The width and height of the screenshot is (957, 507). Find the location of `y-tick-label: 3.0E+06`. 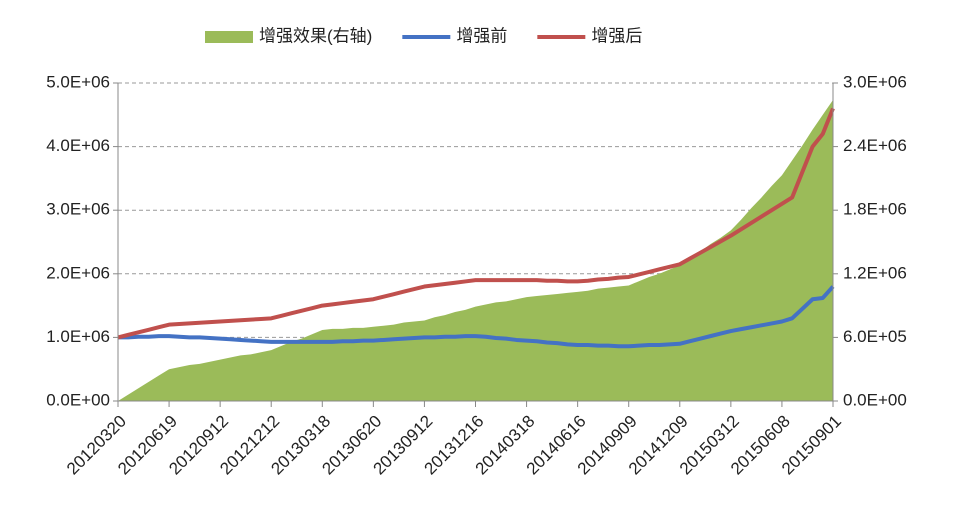

y-tick-label: 3.0E+06 is located at coordinates (78, 209).